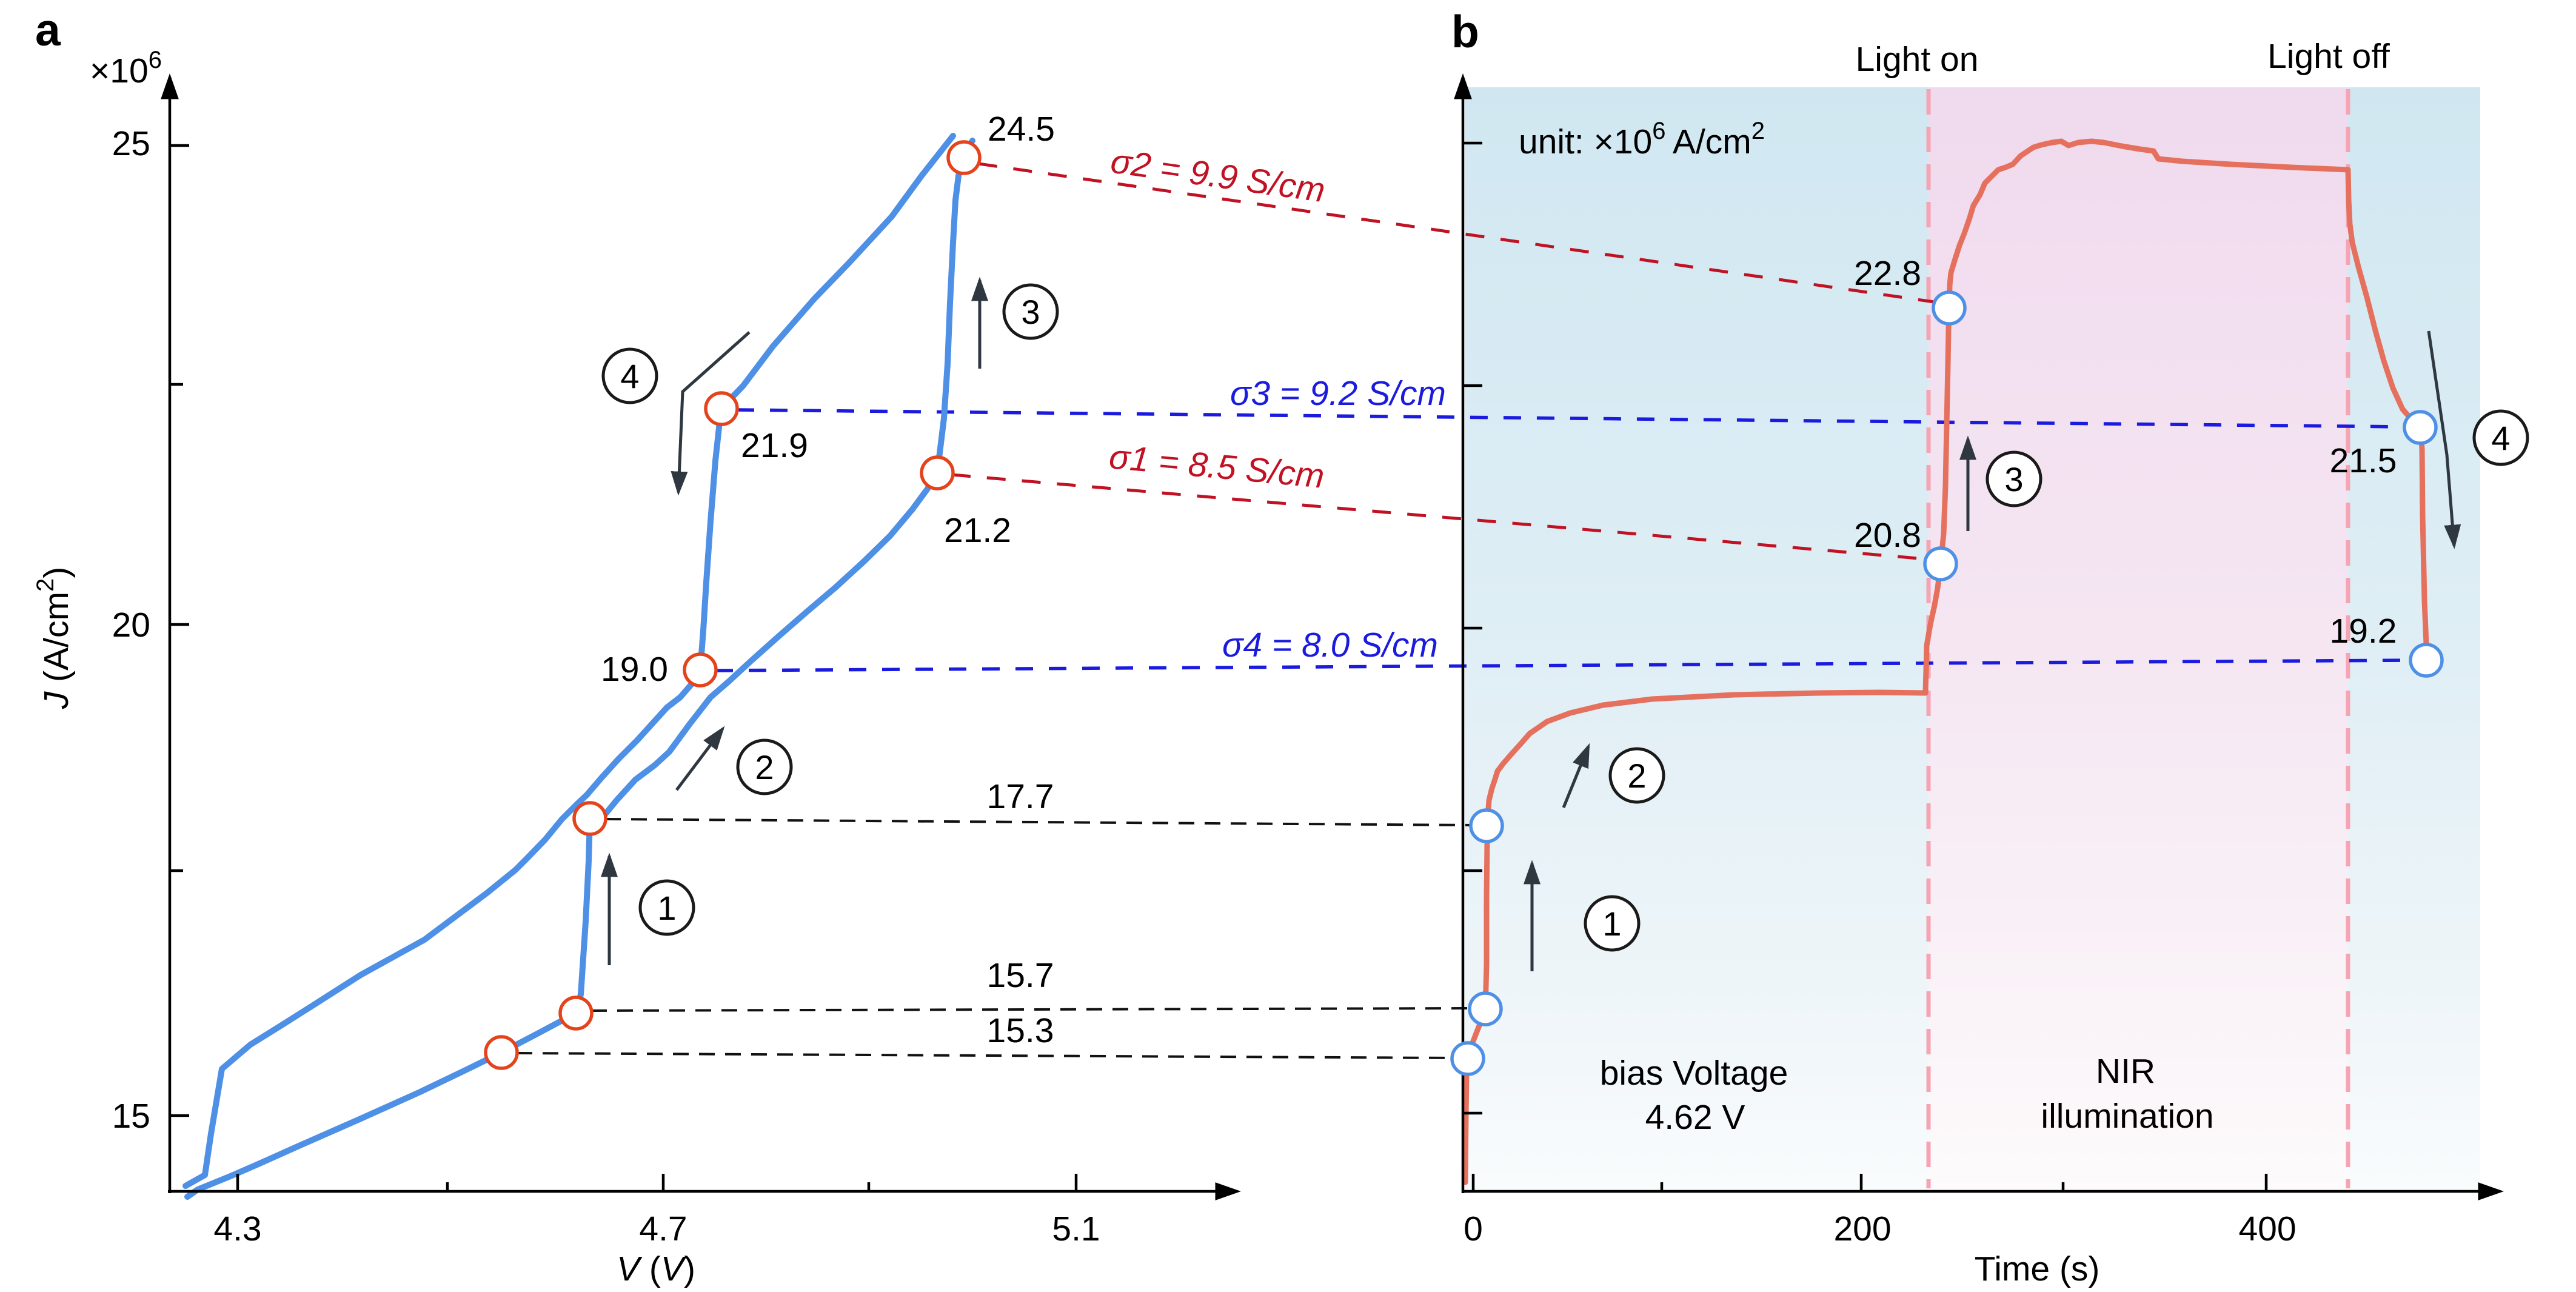 This screenshot has height=1292, width=2576. I want to click on svg-text: bias Voltage, so click(1694, 1073).